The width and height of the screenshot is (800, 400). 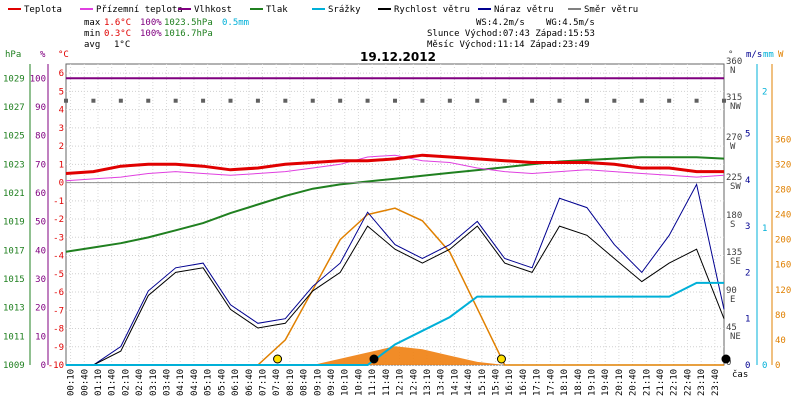 I want to click on stat-ws: WS:4.2m/s, so click(x=500, y=23).